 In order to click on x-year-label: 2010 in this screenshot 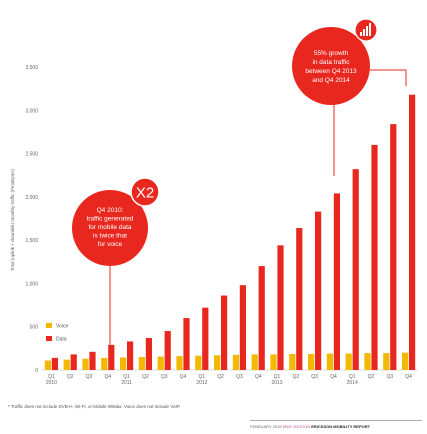, I will do `click(51, 383)`.